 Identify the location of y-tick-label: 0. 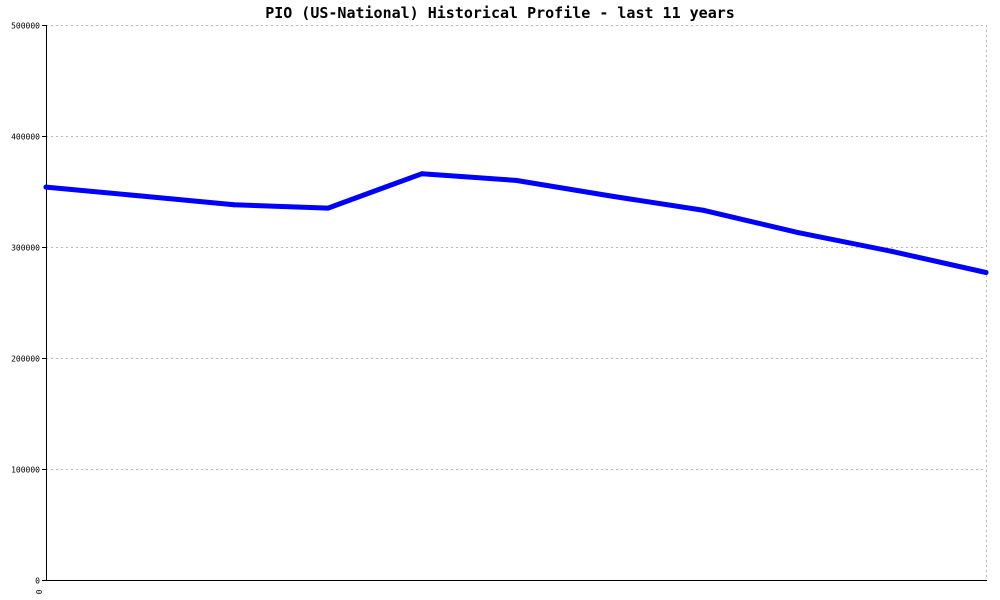
(37, 581).